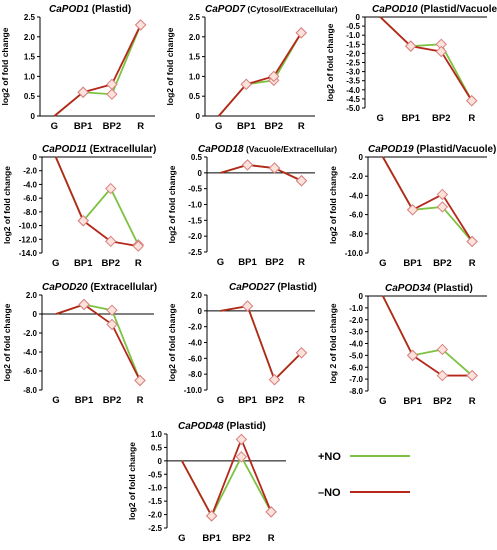  What do you see at coordinates (252, 287) in the screenshot?
I see `chart-title-gene: CaPOD27` at bounding box center [252, 287].